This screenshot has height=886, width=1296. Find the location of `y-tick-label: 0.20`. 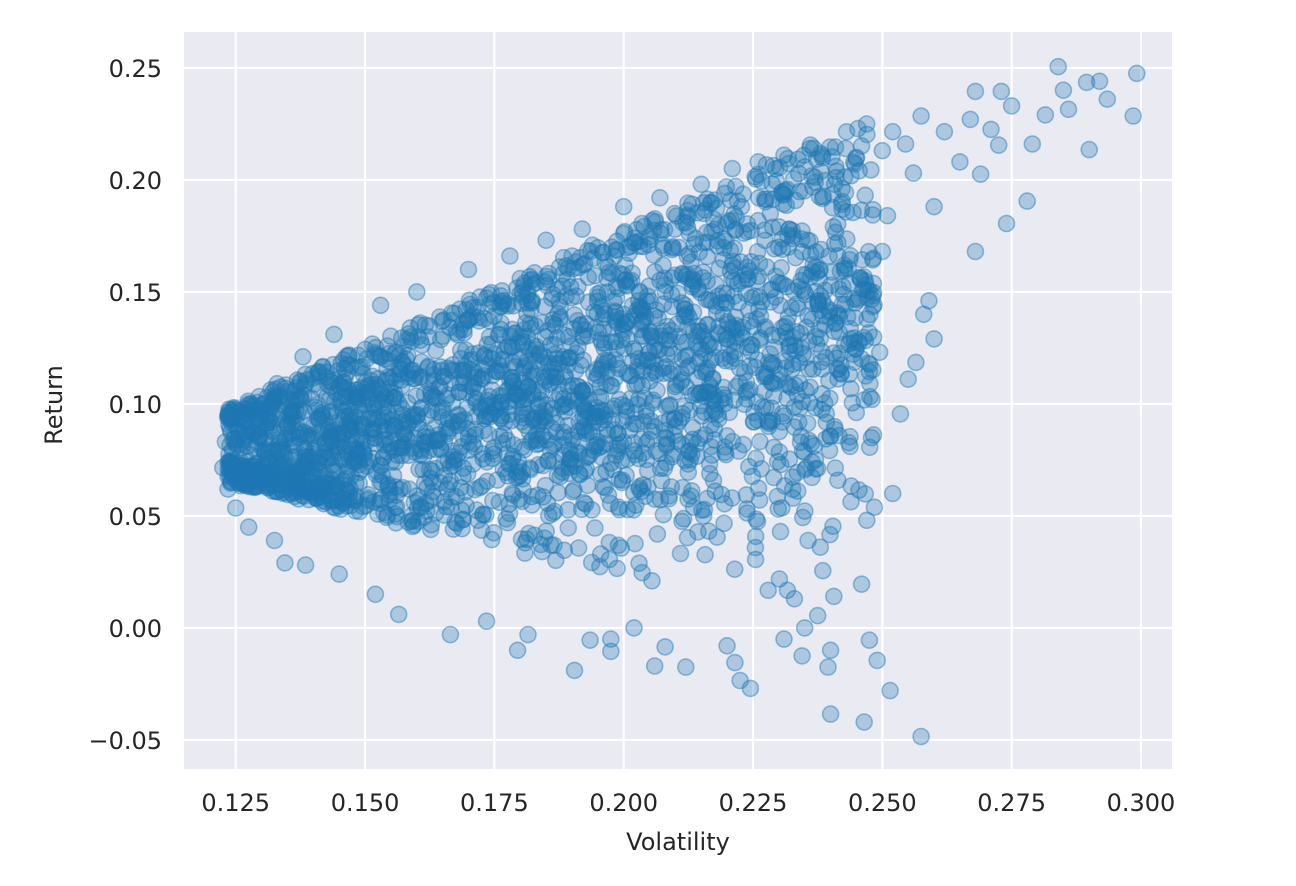

y-tick-label: 0.20 is located at coordinates (135, 181).